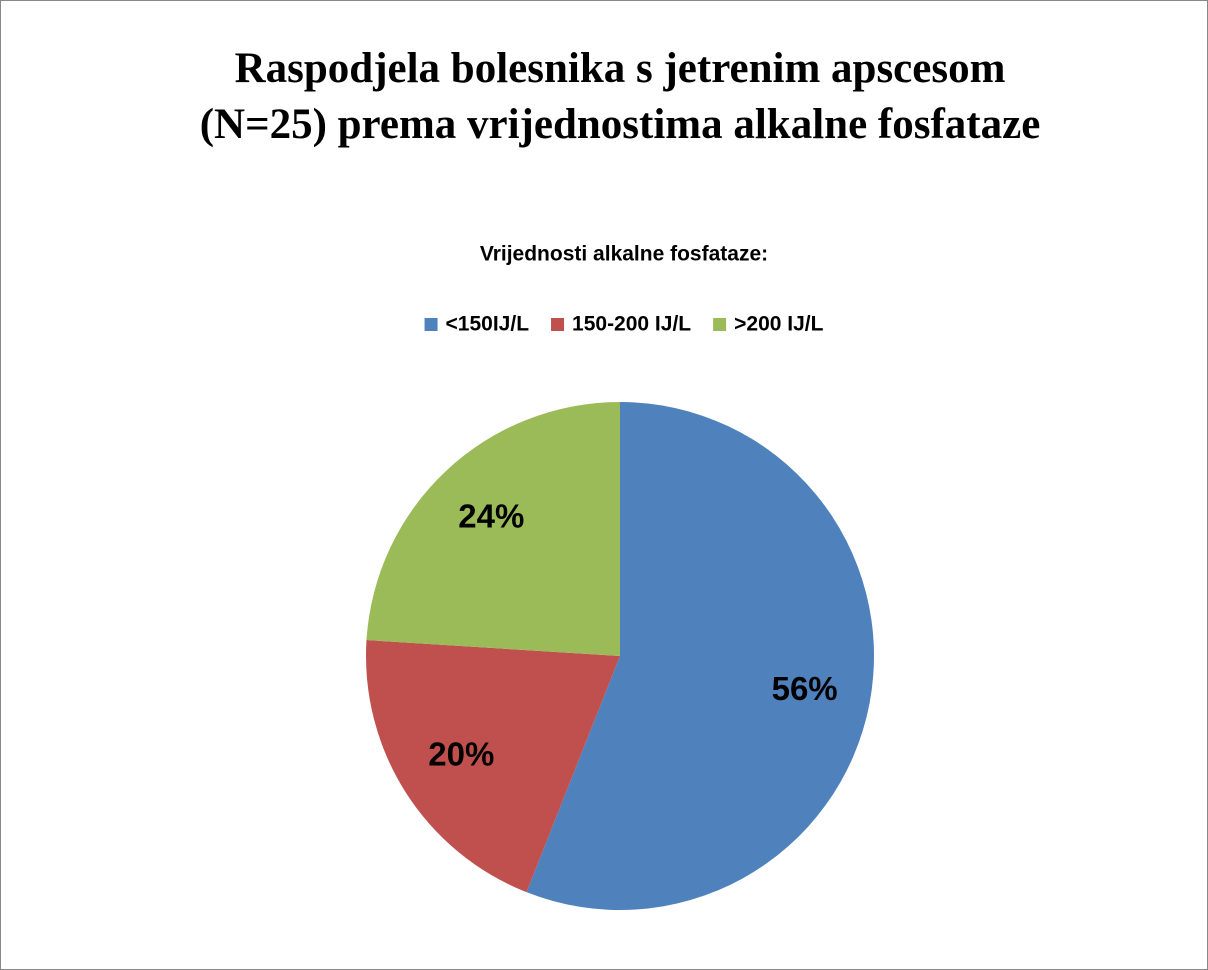 This screenshot has width=1208, height=970. I want to click on legend-label: <150IJ/L, so click(488, 324).